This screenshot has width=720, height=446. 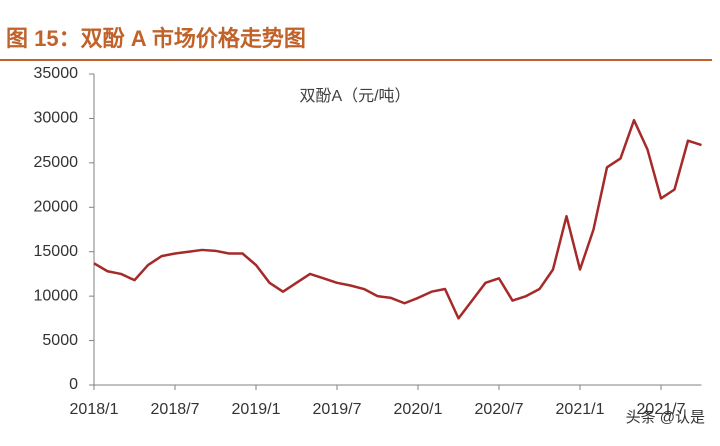 What do you see at coordinates (580, 409) in the screenshot?
I see `x-tick-label: 2021/1` at bounding box center [580, 409].